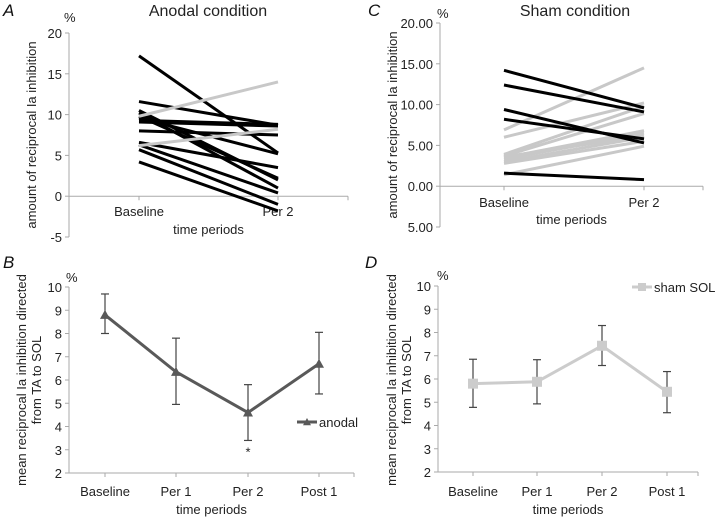  I want to click on y-tick-label-c: 0.00, so click(420, 186).